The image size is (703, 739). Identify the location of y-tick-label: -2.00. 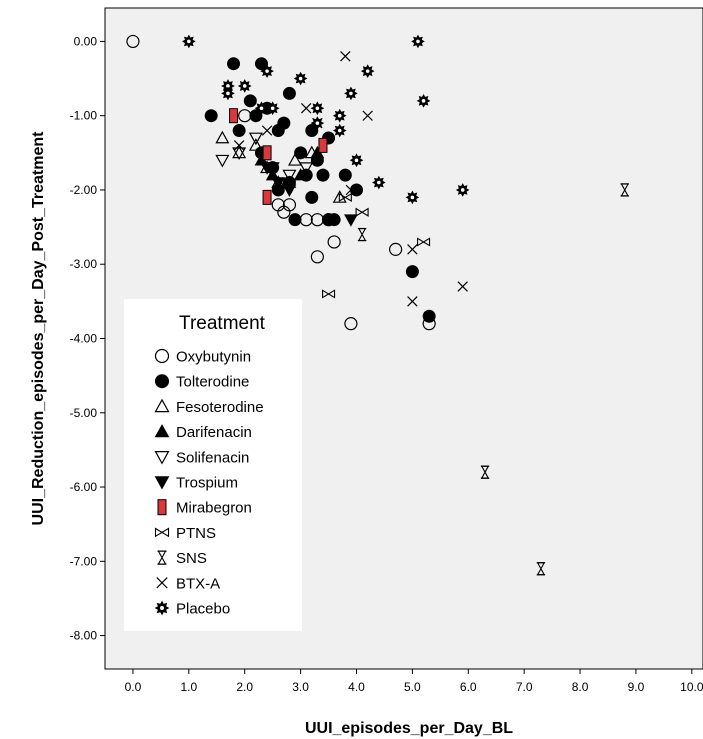
(84, 190).